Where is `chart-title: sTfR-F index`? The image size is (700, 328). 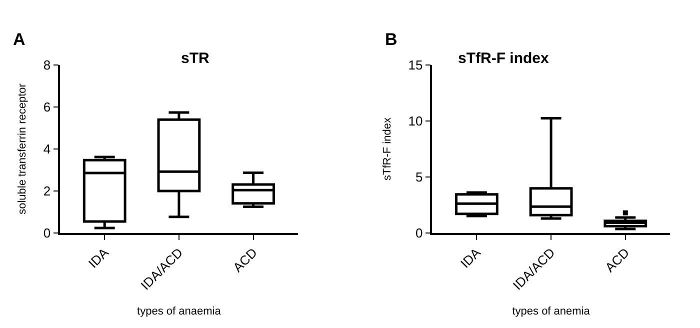 chart-title: sTfR-F index is located at coordinates (504, 58).